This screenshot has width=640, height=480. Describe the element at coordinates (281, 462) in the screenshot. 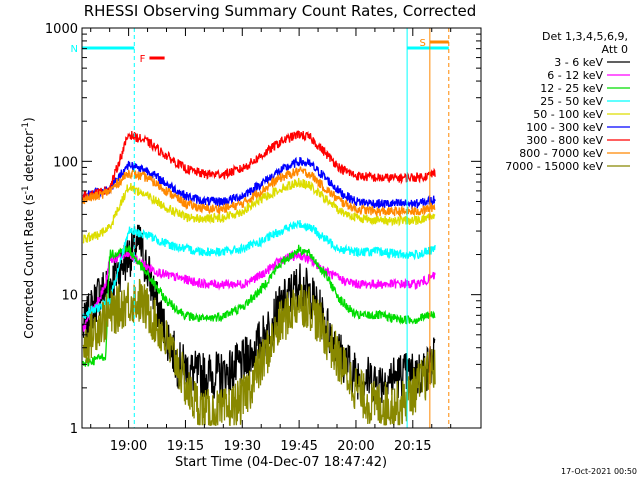

I see `x-axis-label: Start Time (04-Dec-07 18:47:42)` at that location.